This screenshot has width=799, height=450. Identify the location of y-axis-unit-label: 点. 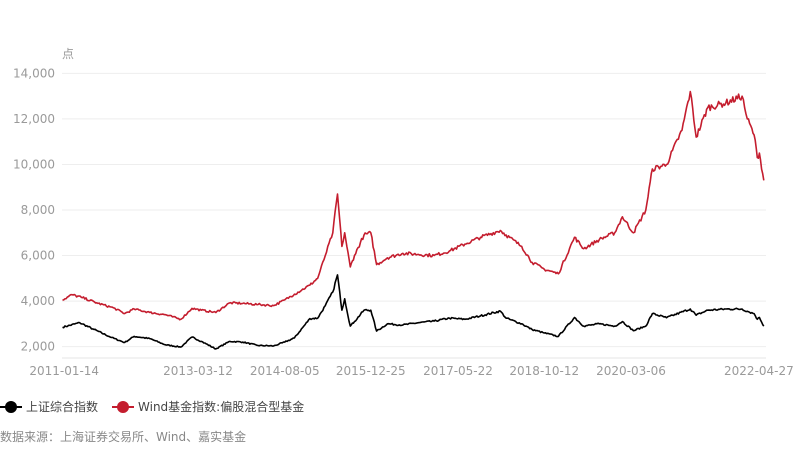
(68, 54).